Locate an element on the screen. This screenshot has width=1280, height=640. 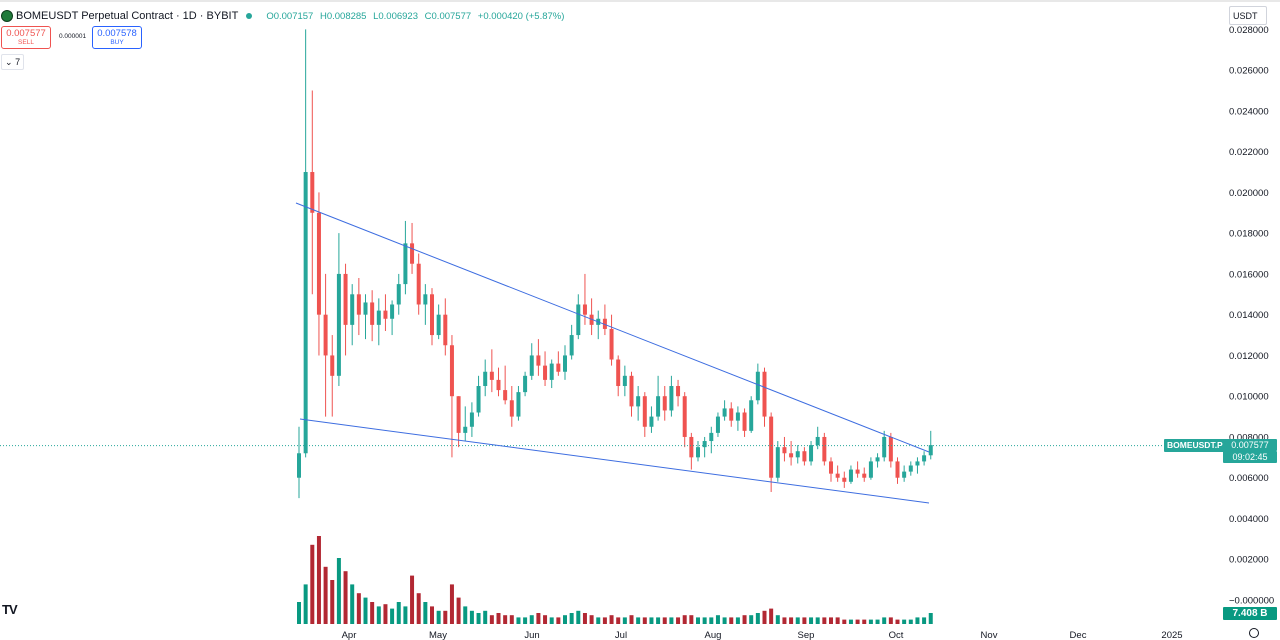
price-tick-label: 0.022000 is located at coordinates (1249, 152).